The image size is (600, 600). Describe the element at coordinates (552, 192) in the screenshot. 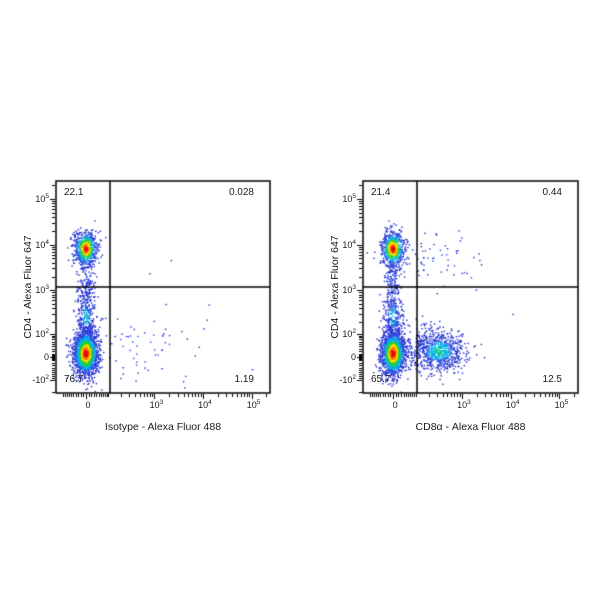

I see `quadrant-stat-top-right: 0.44` at that location.